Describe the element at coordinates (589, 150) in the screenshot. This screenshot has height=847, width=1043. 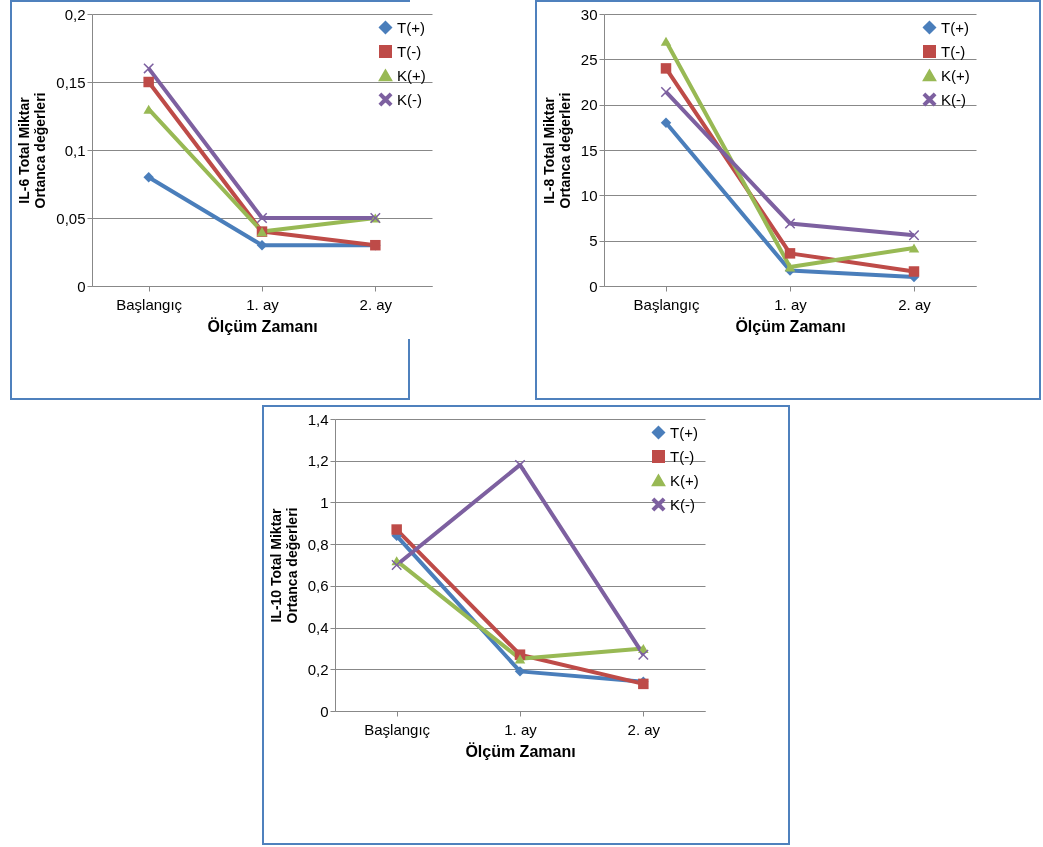
I see `y-tick-label: 15` at that location.